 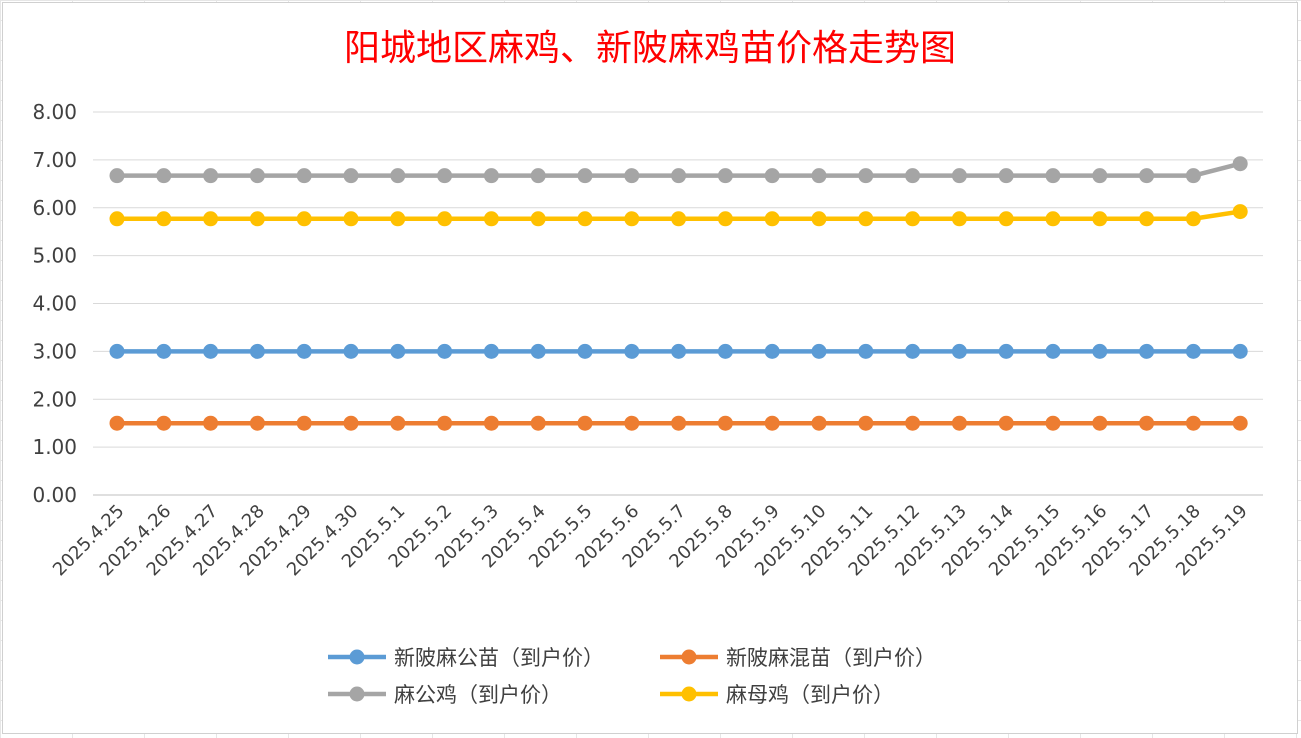 I want to click on legend-item: 新陂麻公苗（到户价）, so click(x=466, y=658).